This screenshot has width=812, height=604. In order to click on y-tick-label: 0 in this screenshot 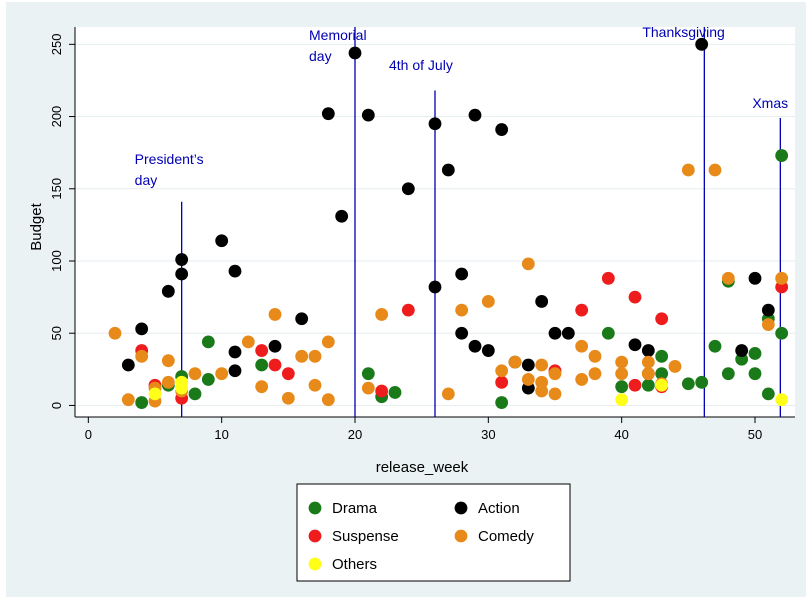, I will do `click(56, 405)`.